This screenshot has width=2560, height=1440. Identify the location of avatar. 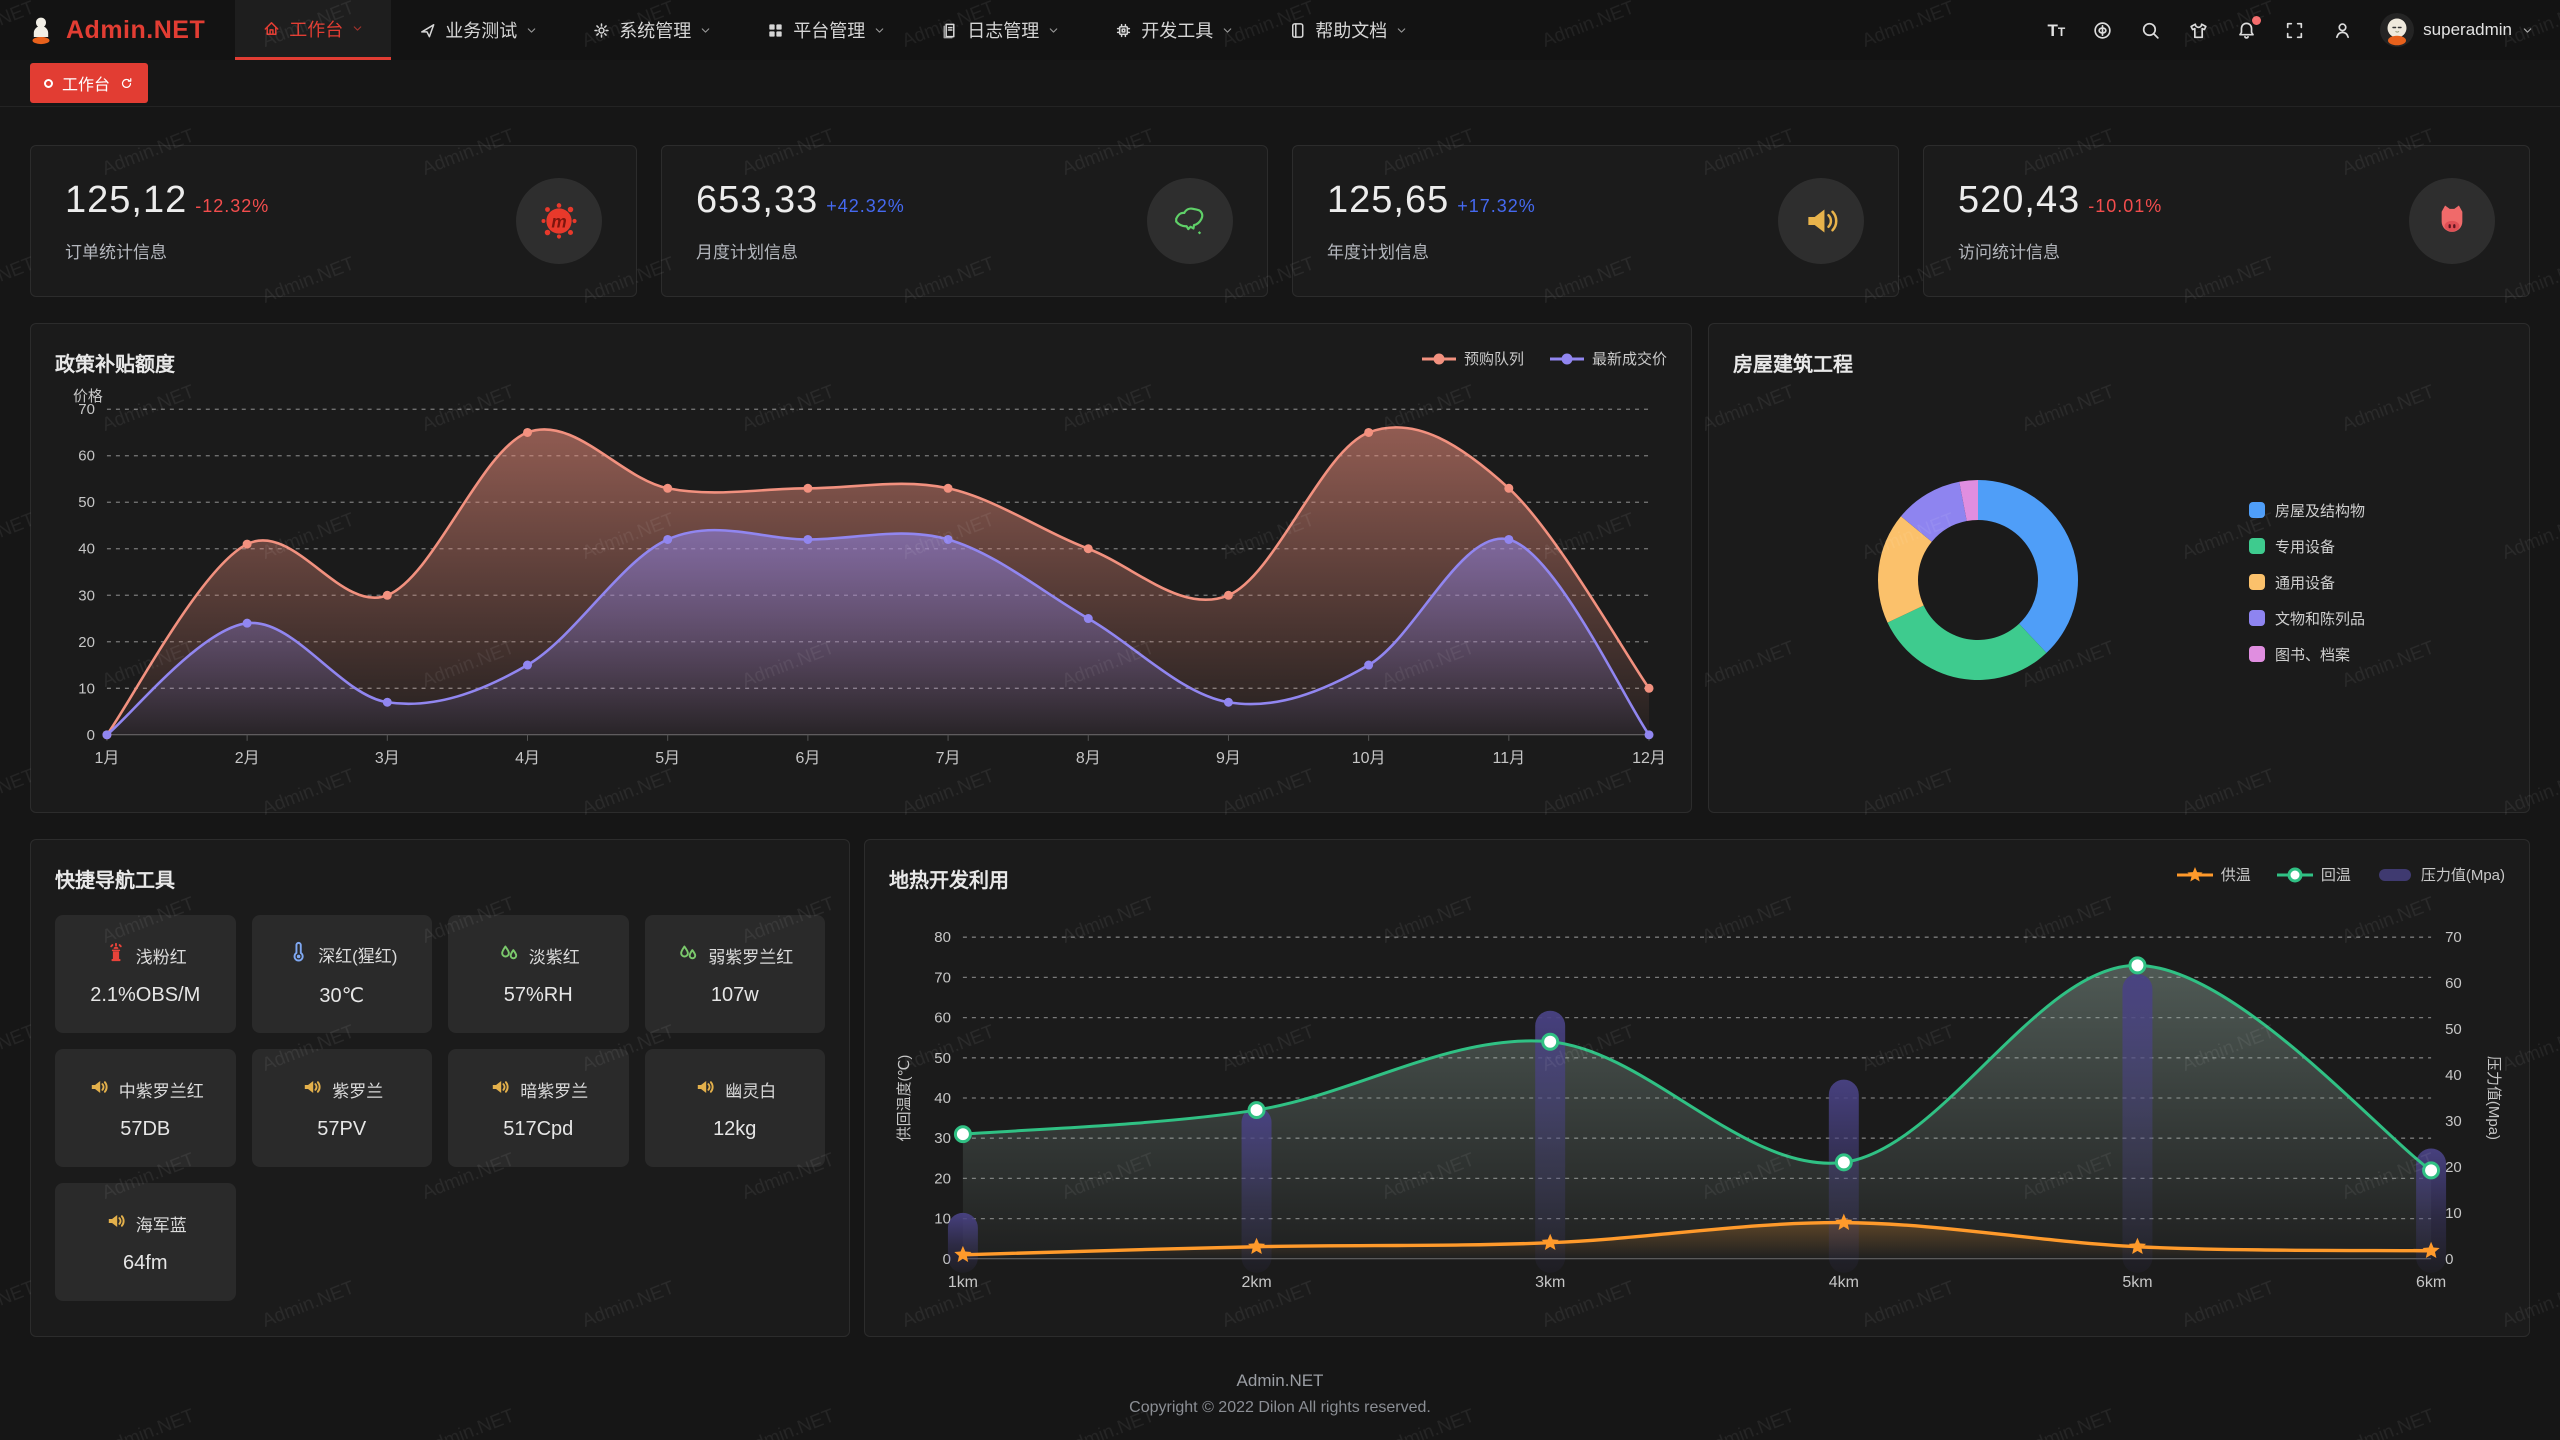
(2397, 30).